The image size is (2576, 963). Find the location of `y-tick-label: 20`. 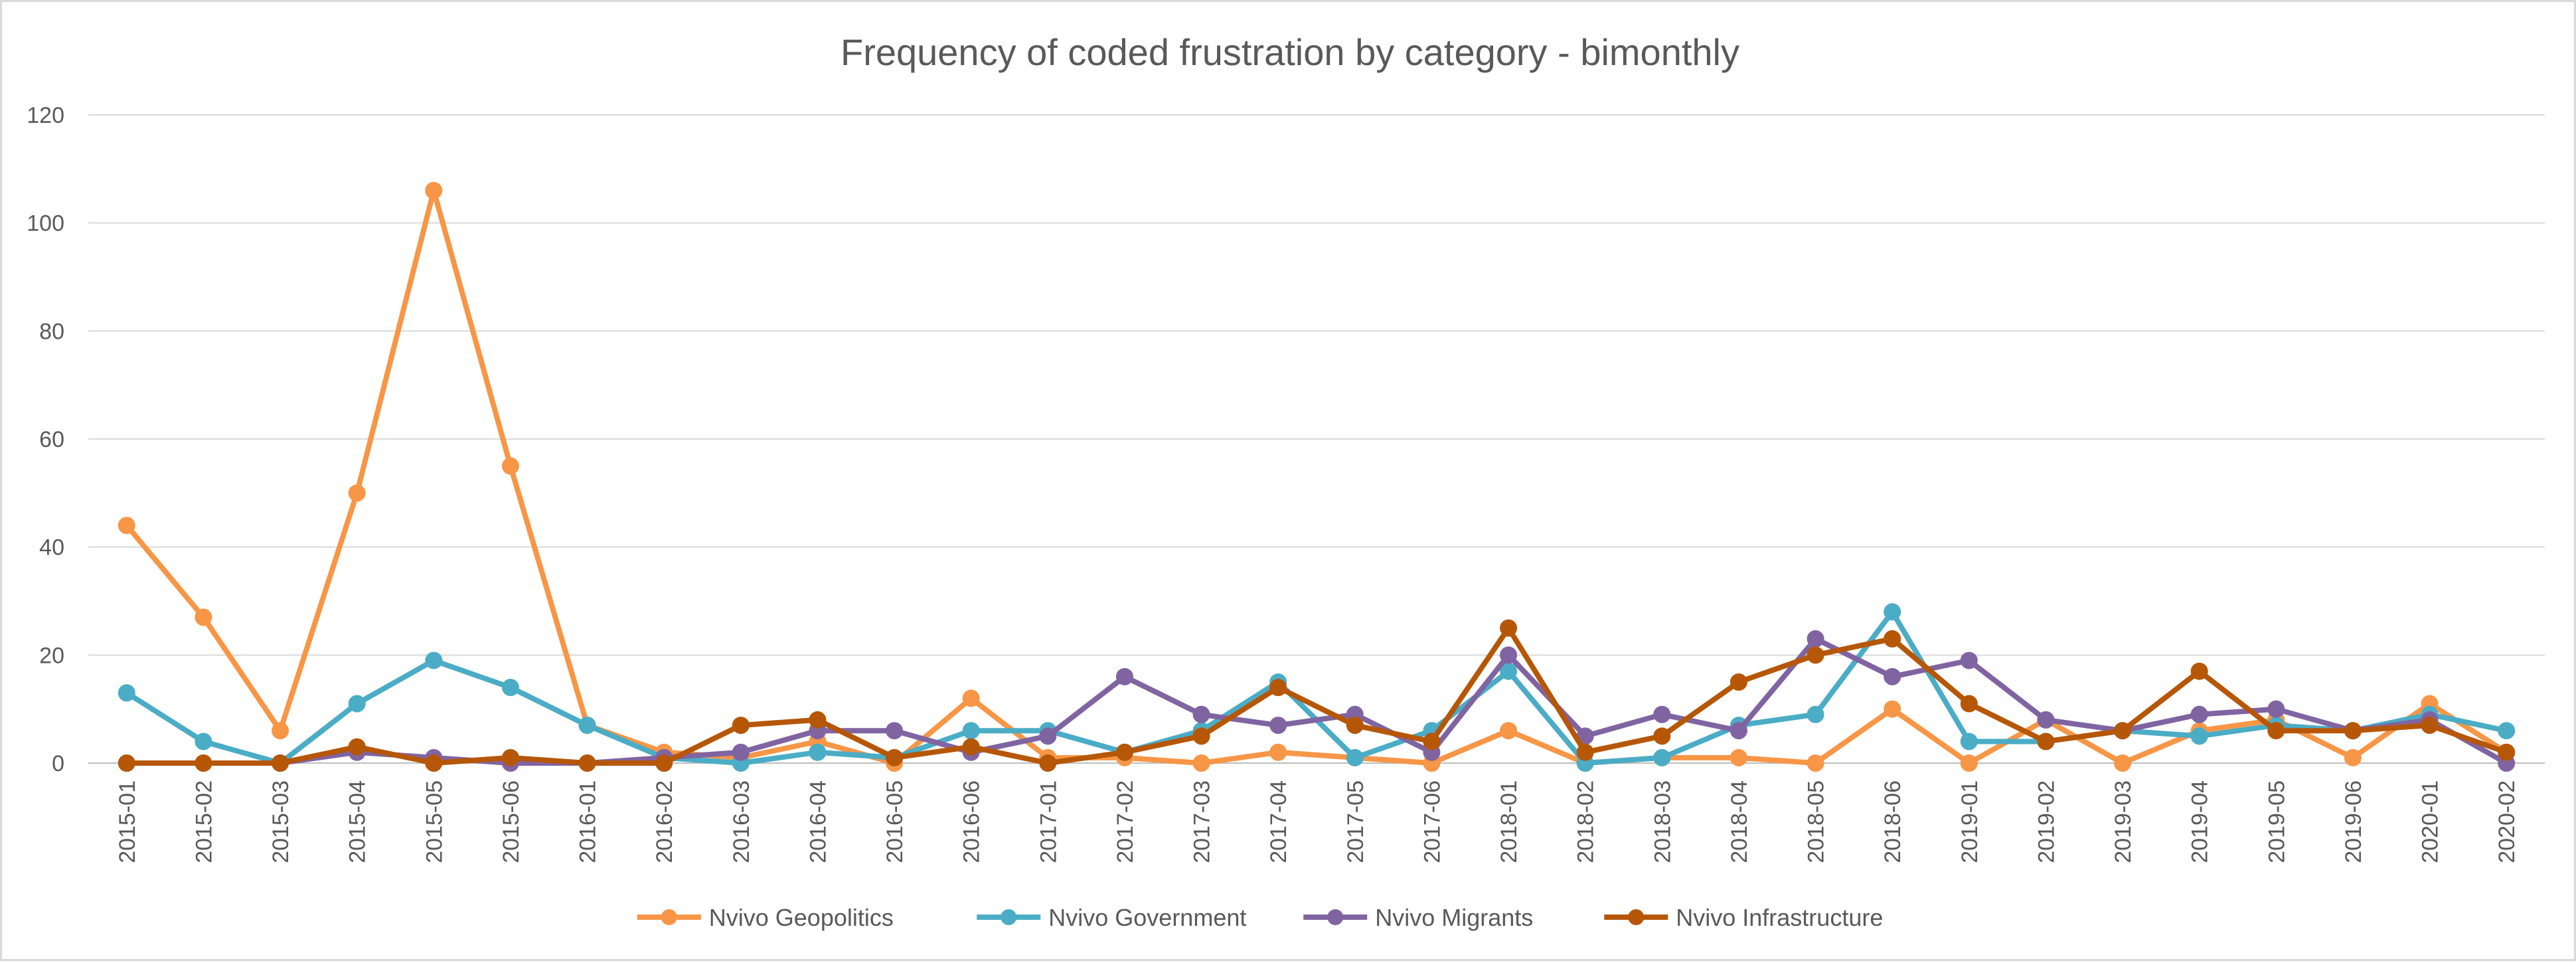

y-tick-label: 20 is located at coordinates (51, 655).